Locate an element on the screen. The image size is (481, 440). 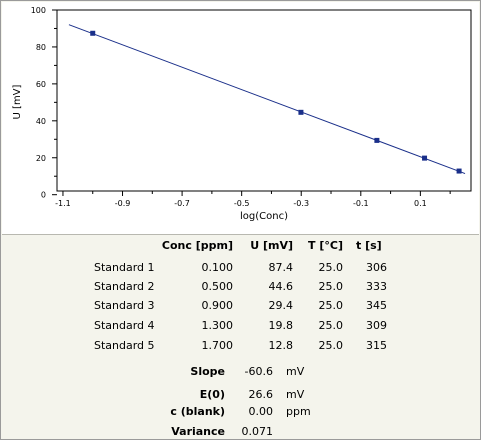
row-time: 345 is located at coordinates (376, 305).